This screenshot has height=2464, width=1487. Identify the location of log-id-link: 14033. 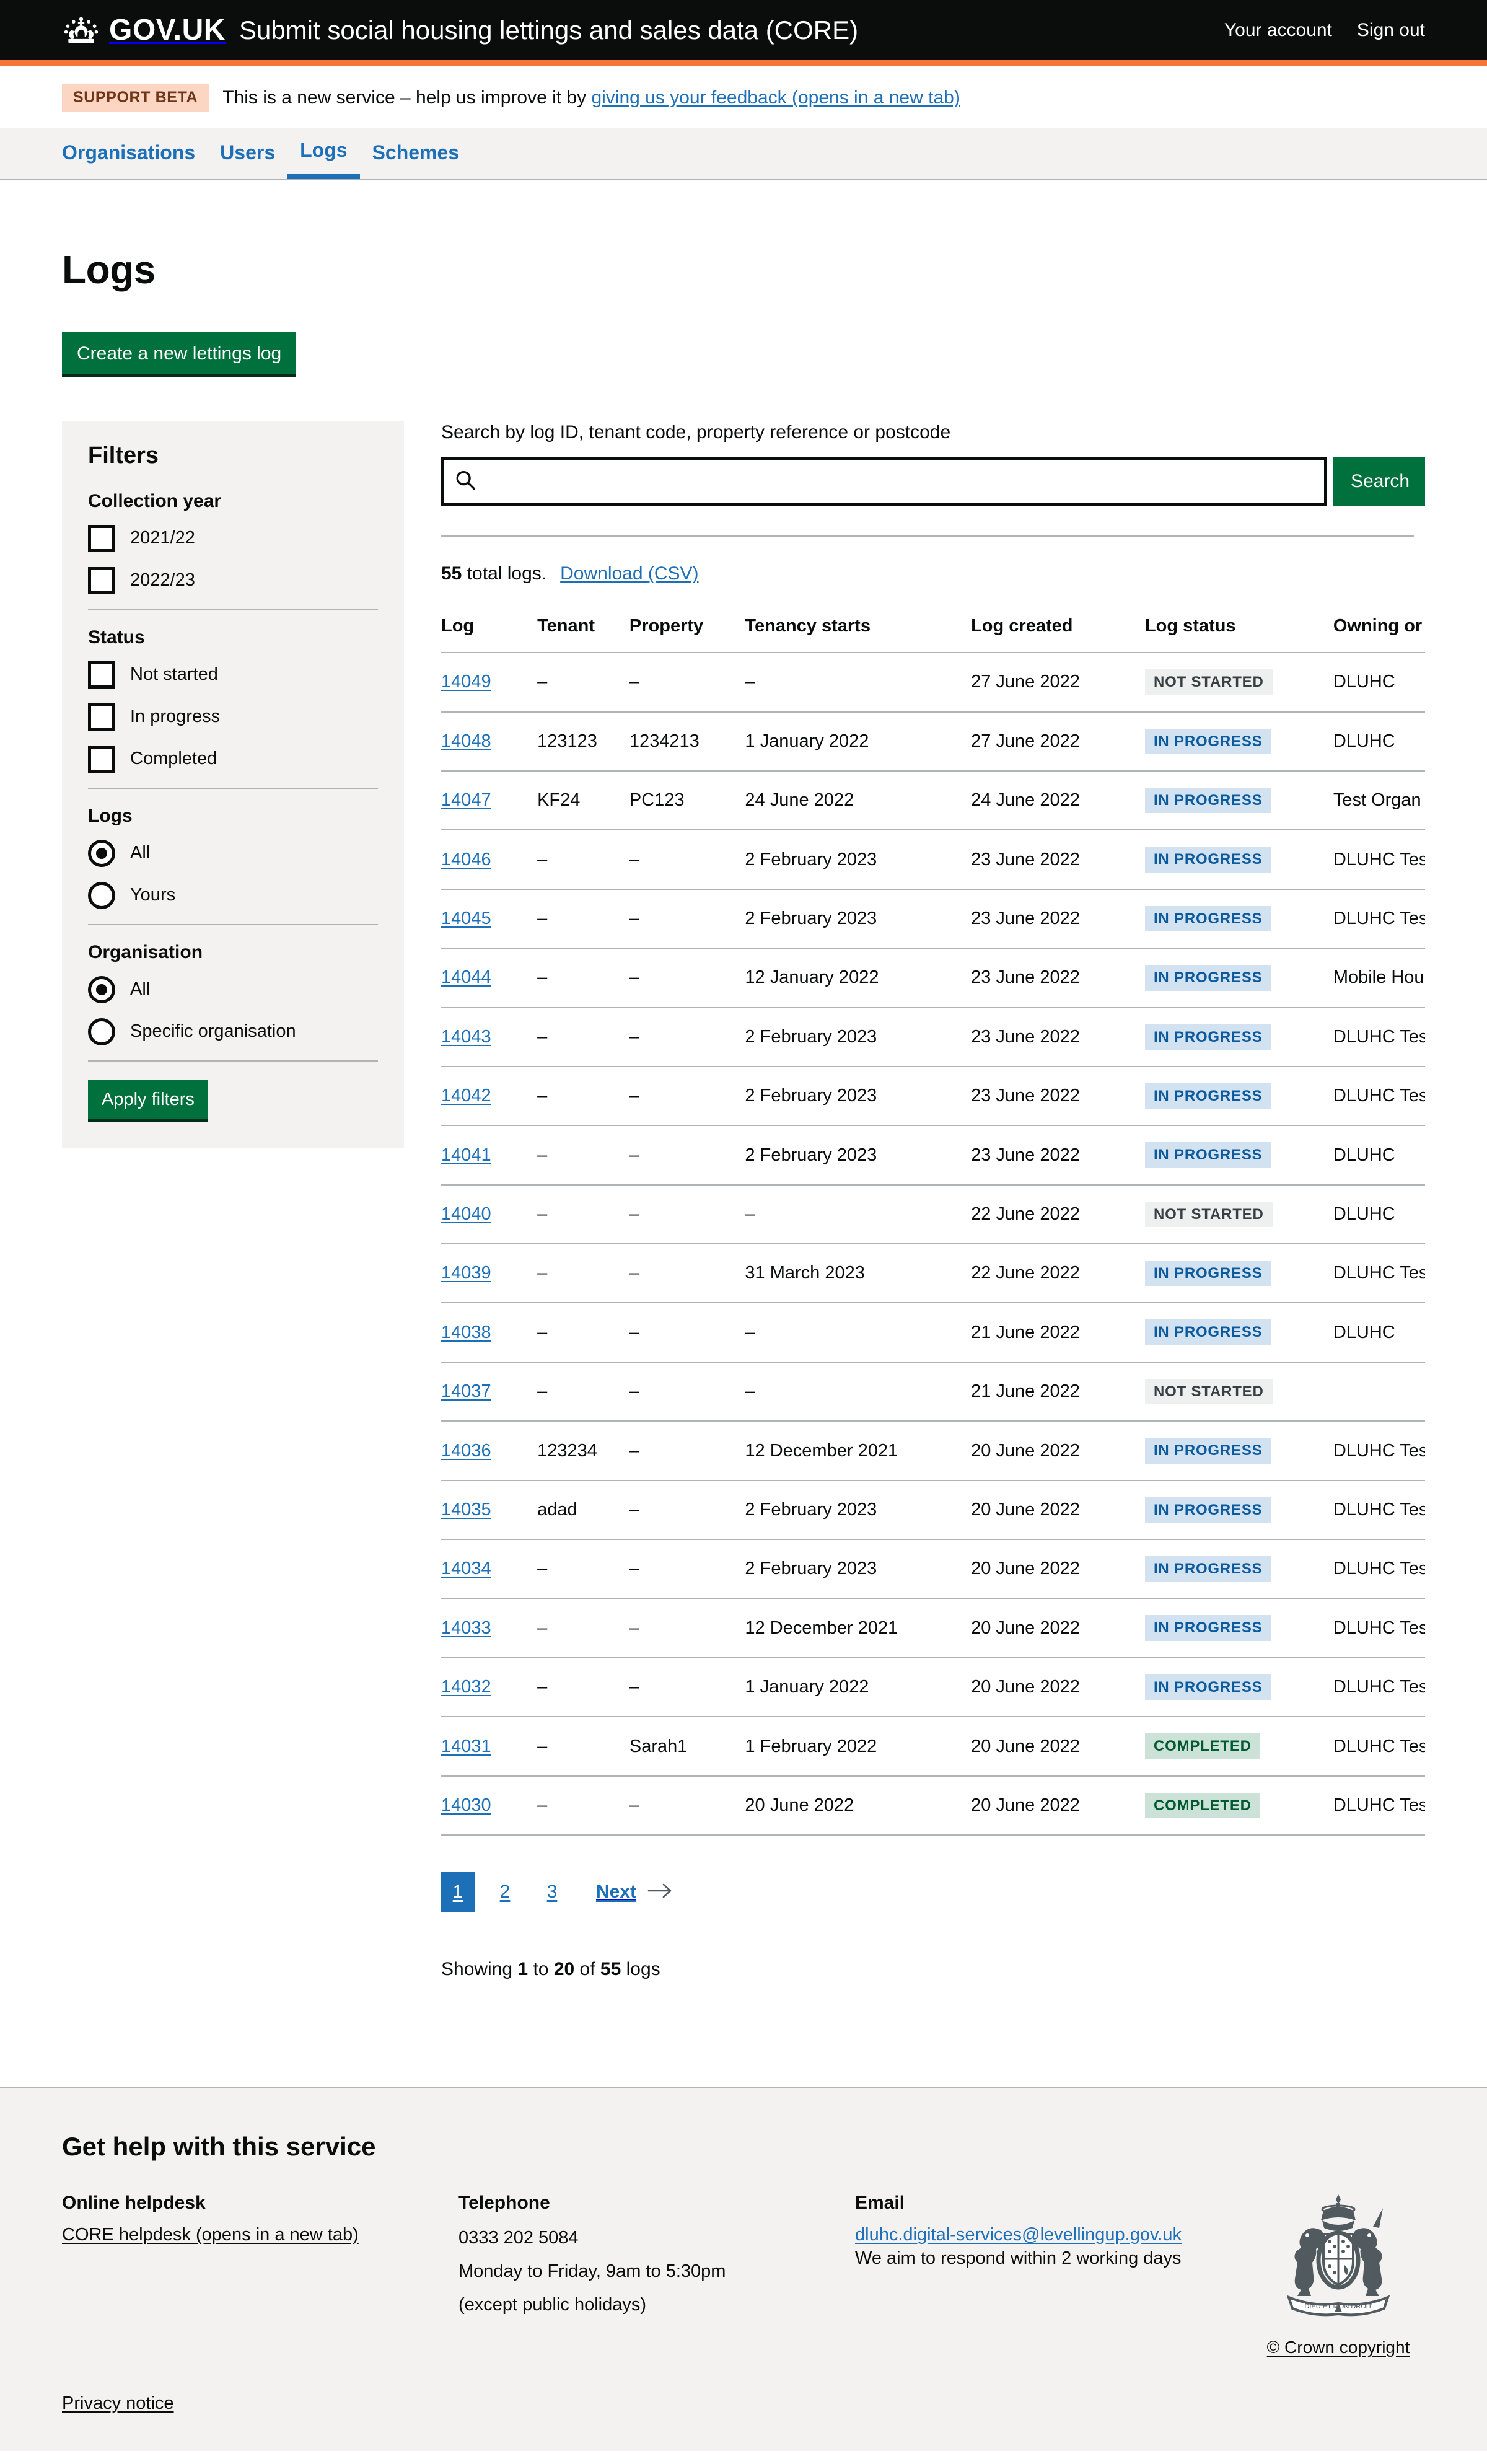
(466, 1627).